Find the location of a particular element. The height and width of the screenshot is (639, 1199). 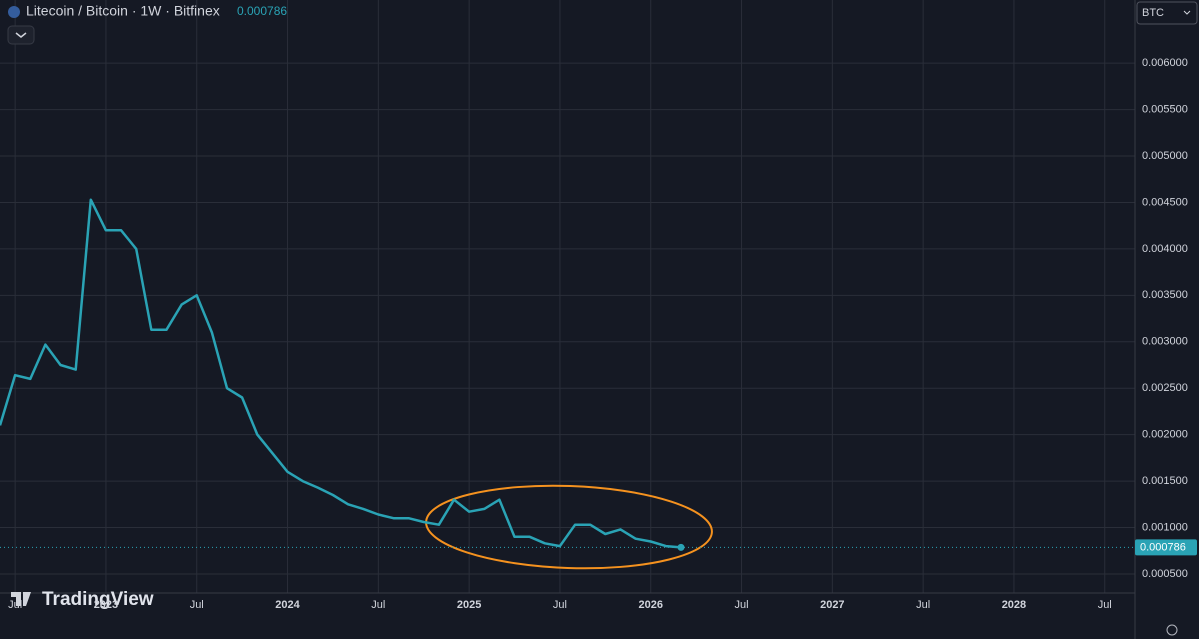

y-tick-label: 0.005500 is located at coordinates (1165, 109).